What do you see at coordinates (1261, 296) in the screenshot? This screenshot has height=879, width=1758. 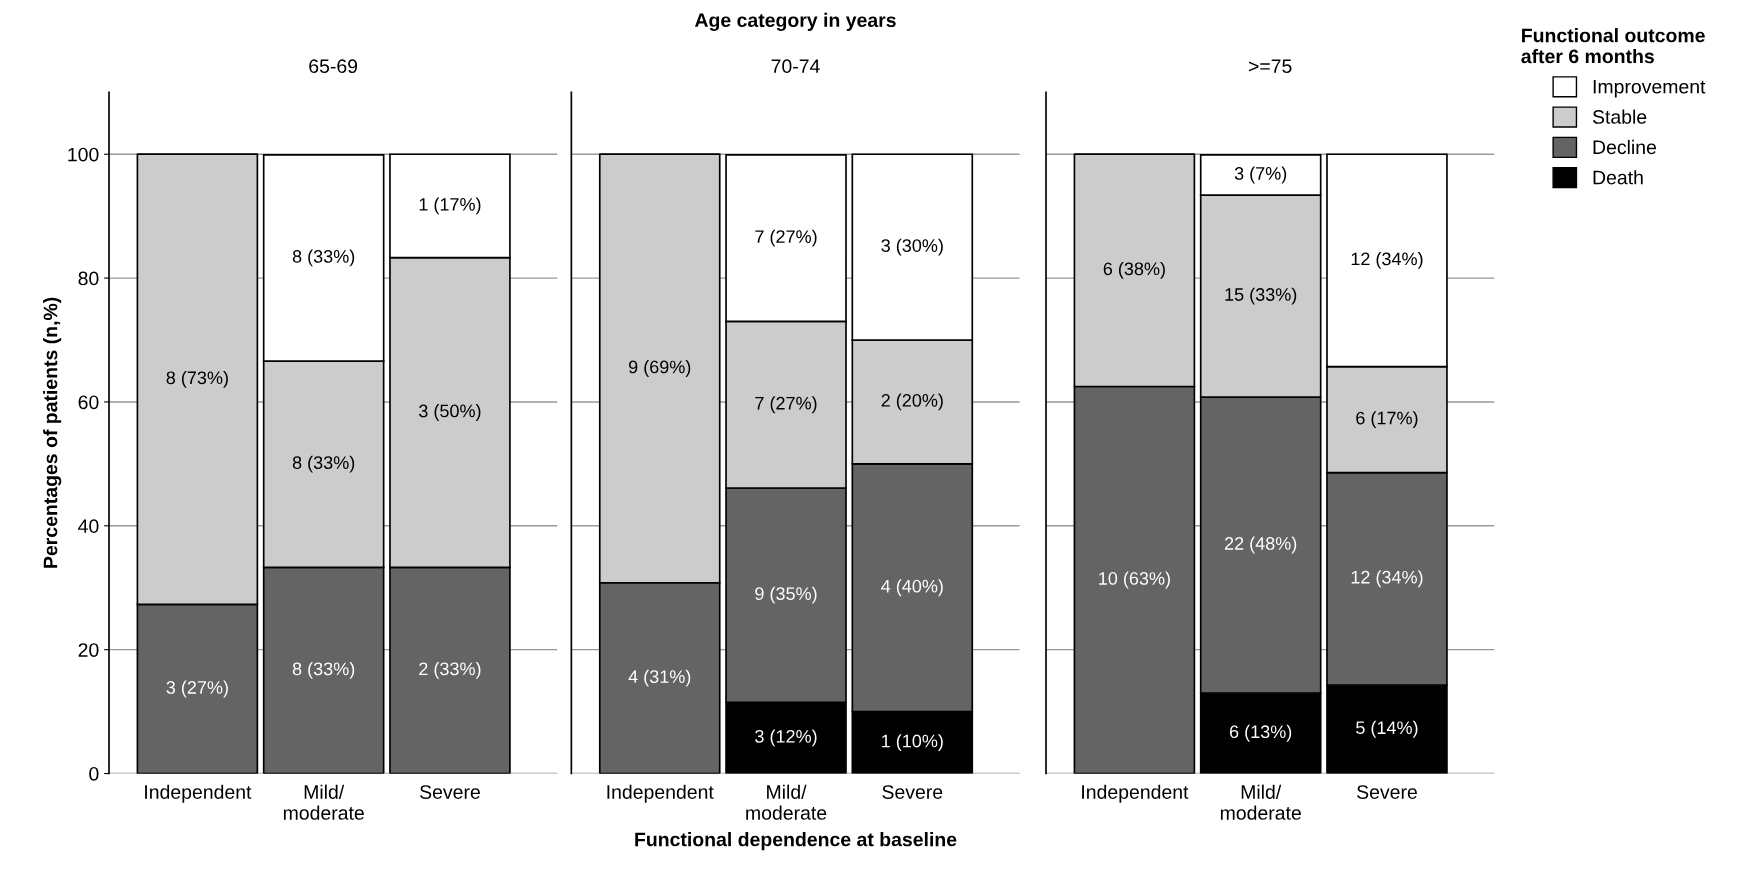 I see `data-label: 15 (33%)` at bounding box center [1261, 296].